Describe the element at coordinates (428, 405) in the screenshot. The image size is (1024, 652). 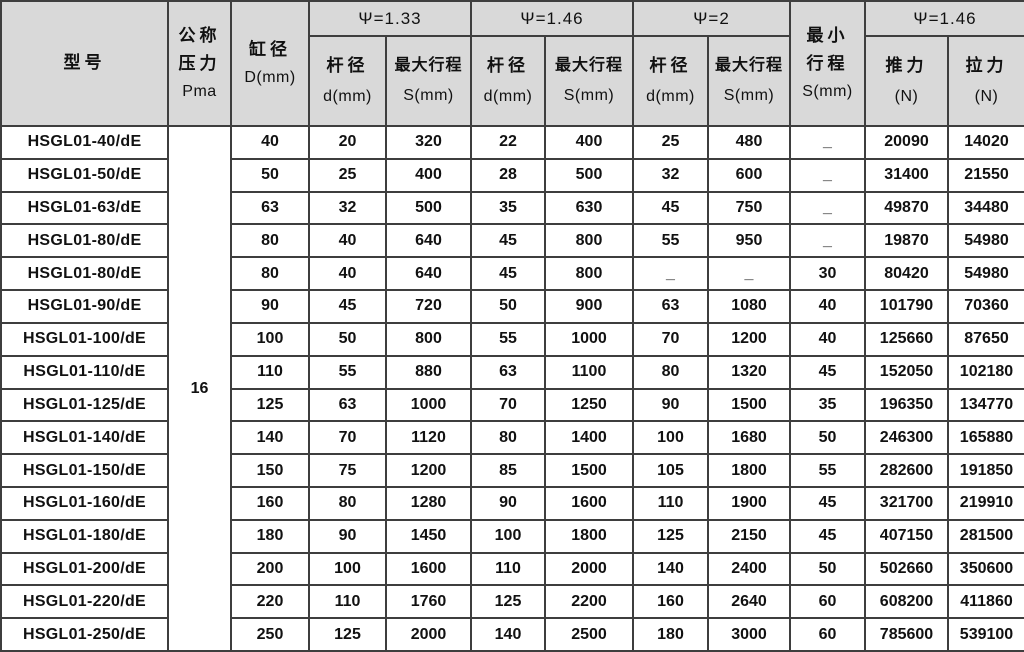
I see `value-cell: 1000` at that location.